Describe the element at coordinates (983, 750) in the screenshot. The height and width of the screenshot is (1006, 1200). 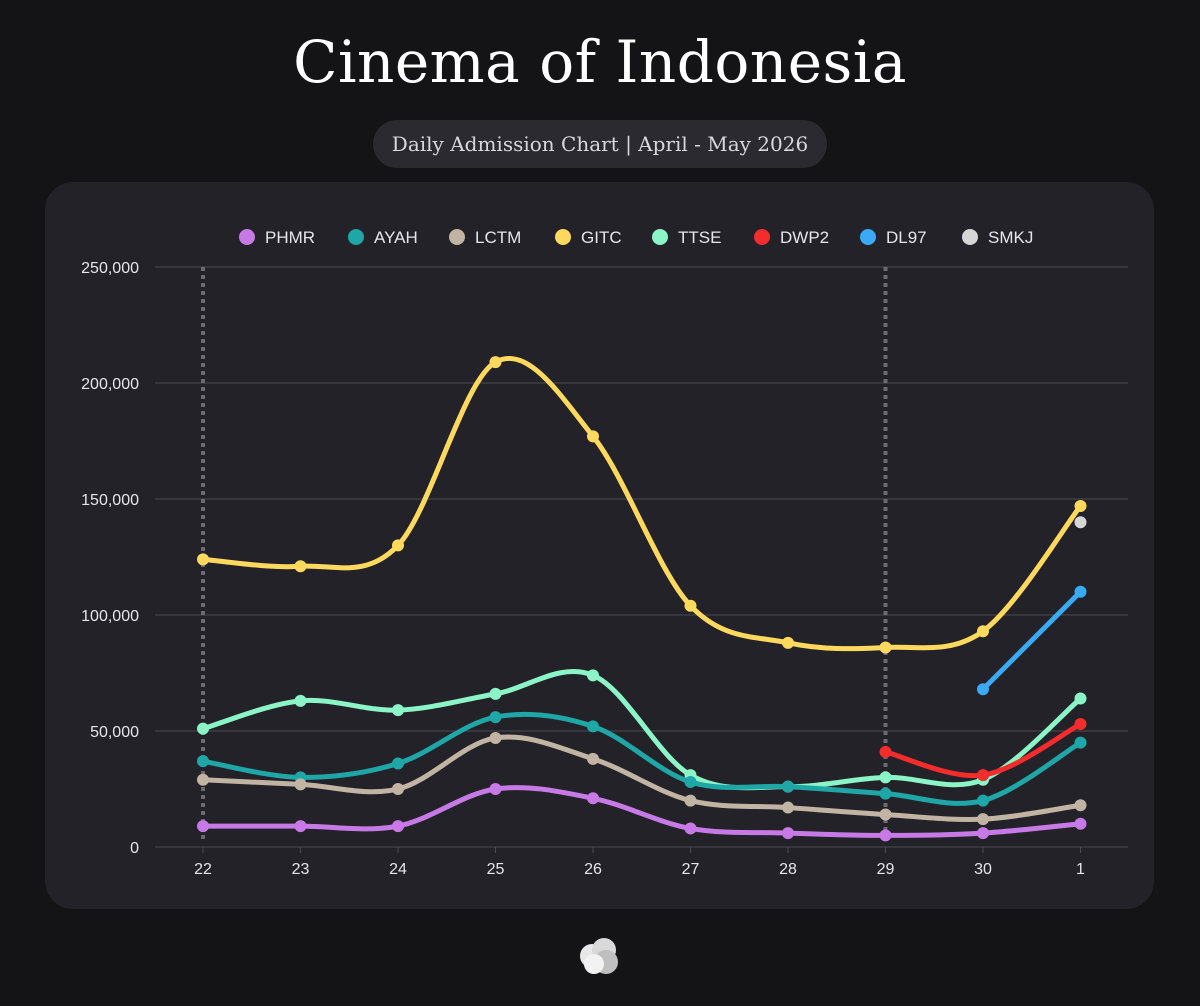
I see `series-line-dwp2` at that location.